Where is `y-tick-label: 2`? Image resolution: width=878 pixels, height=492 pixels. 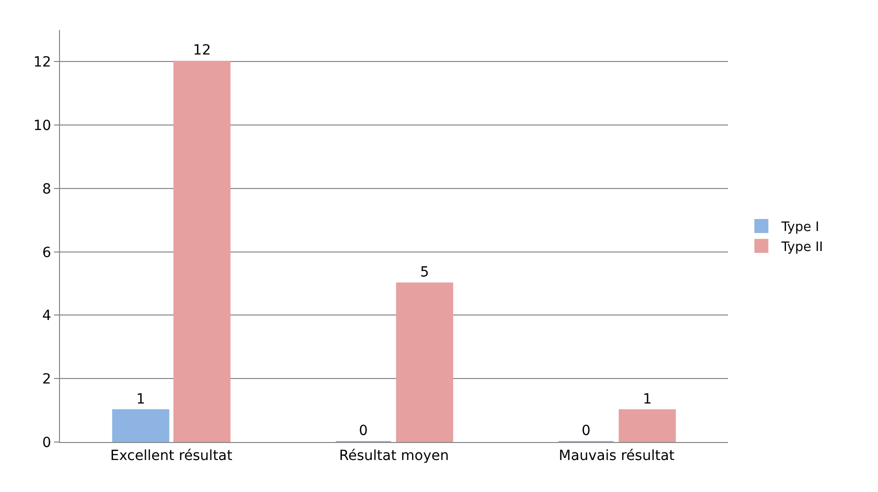 y-tick-label: 2 is located at coordinates (47, 380).